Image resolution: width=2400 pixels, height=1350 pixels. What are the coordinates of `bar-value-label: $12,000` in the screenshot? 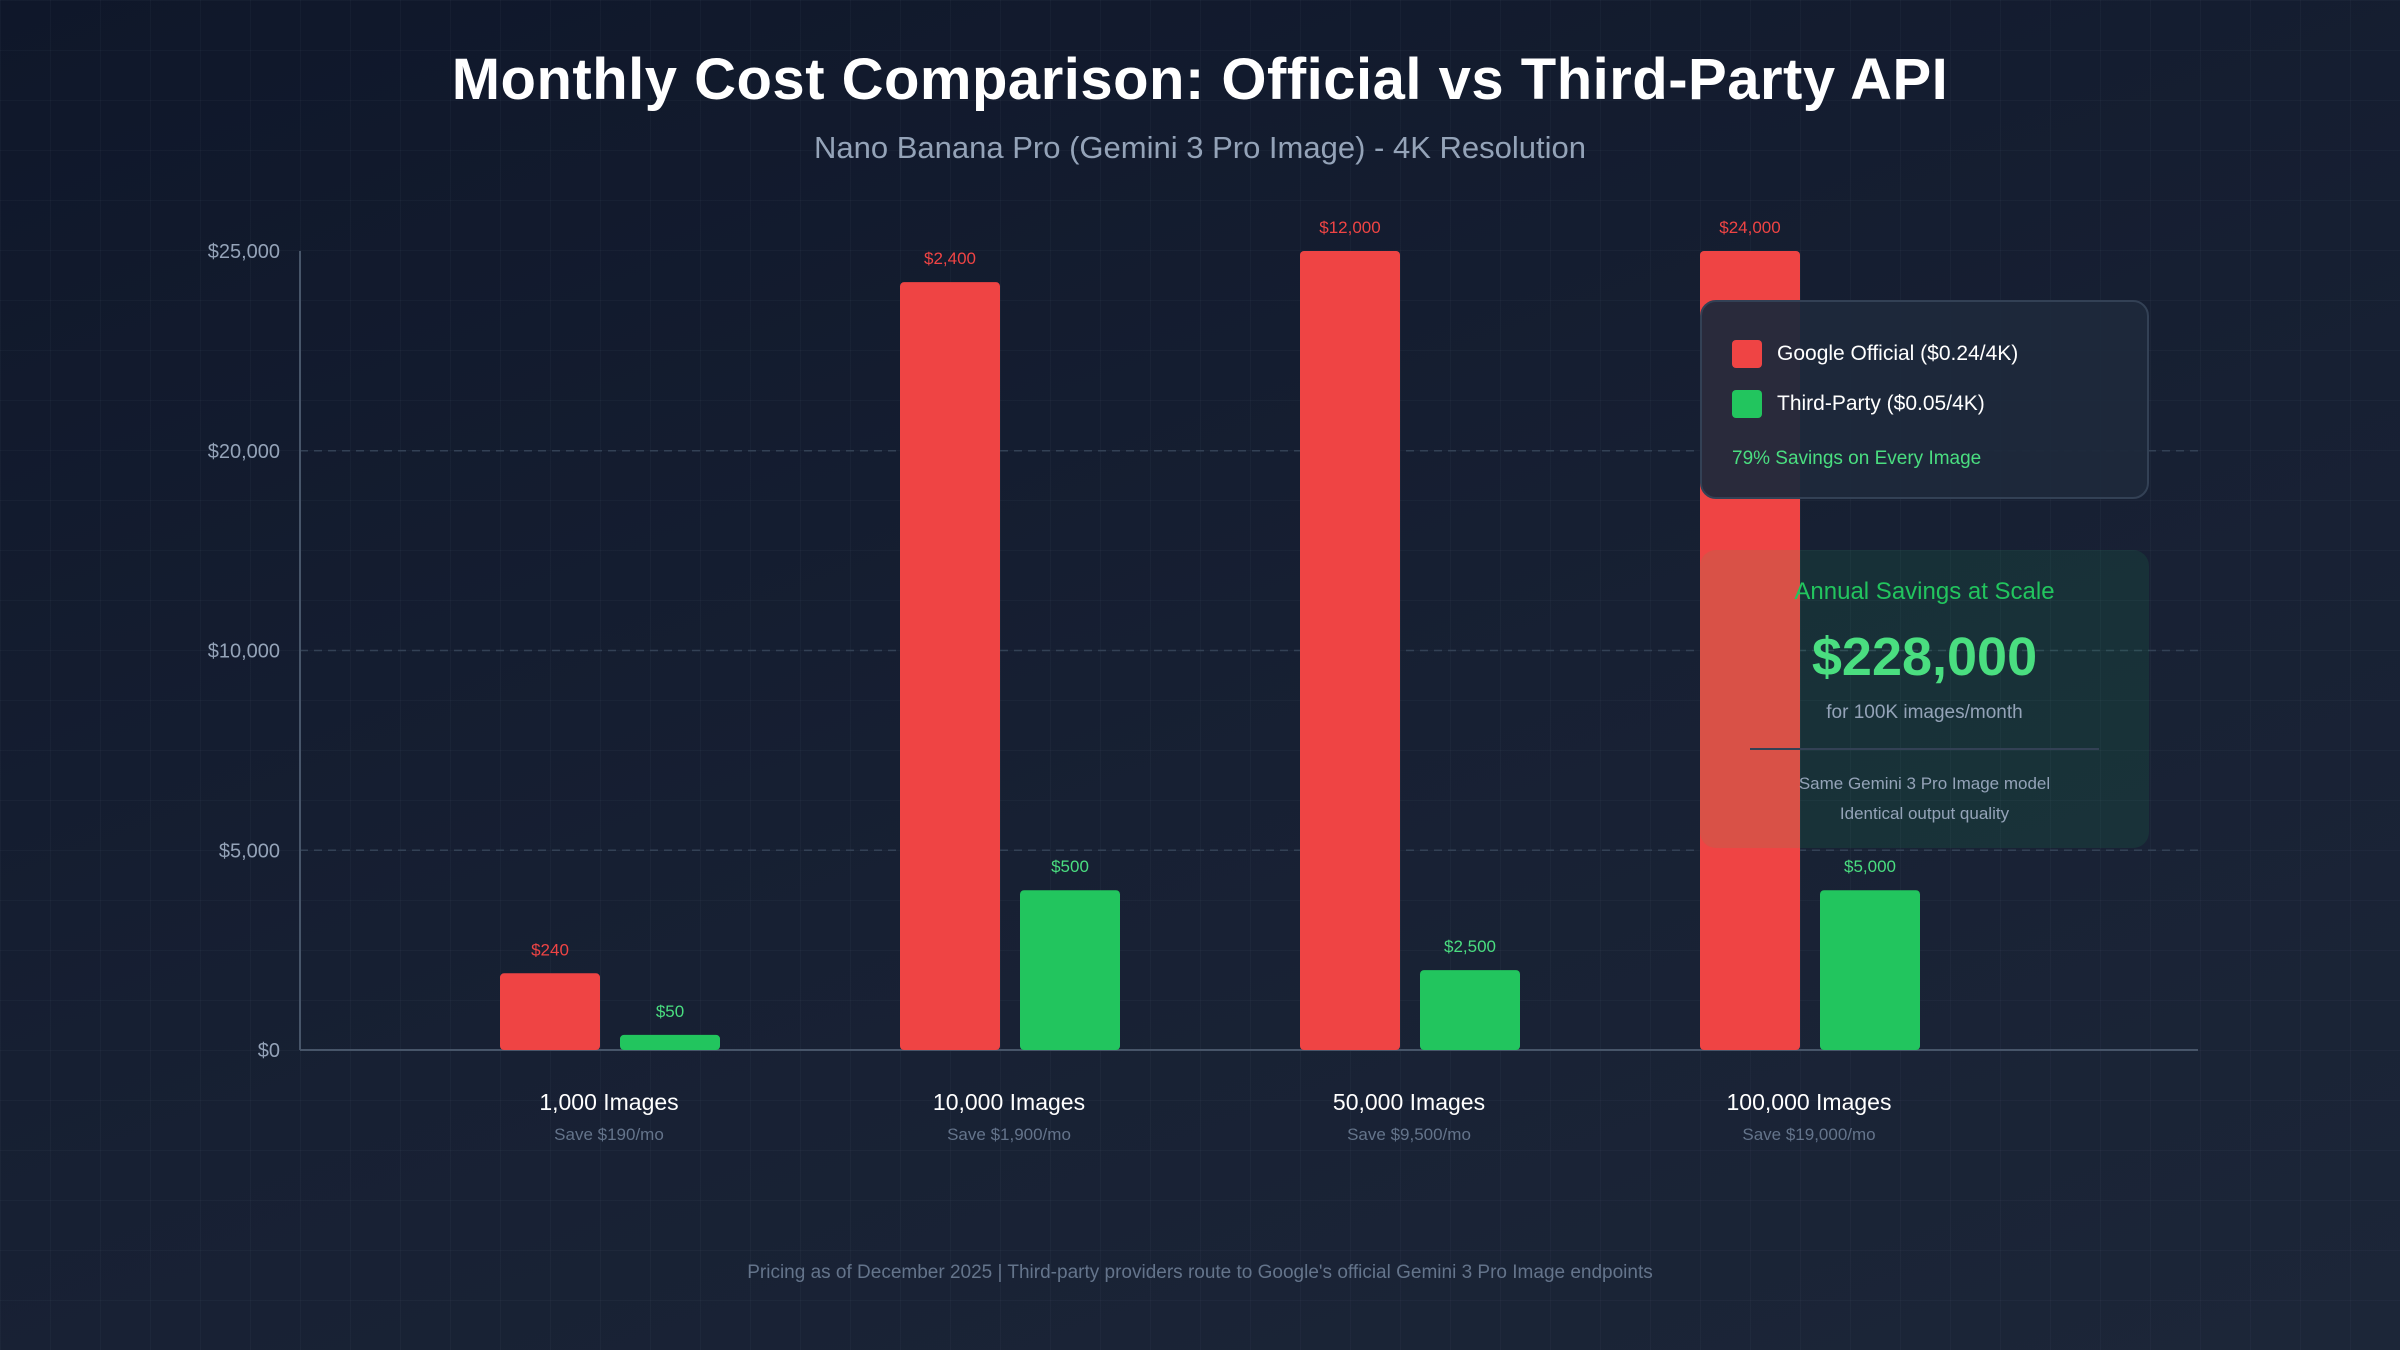 It's located at (1349, 227).